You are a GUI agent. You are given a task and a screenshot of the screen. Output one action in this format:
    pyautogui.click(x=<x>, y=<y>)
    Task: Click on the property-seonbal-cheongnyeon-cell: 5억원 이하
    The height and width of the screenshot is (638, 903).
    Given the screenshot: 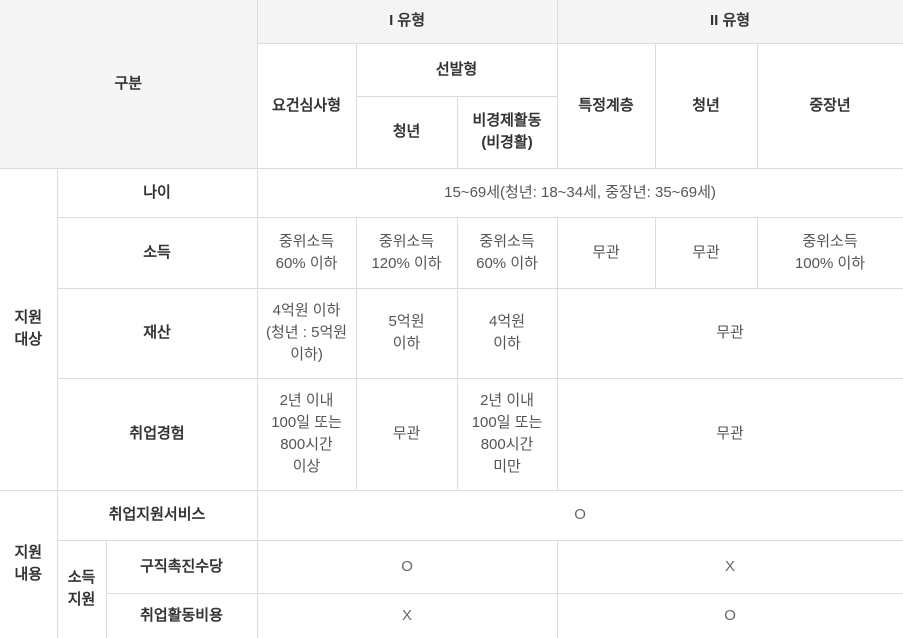 What is the action you would take?
    pyautogui.click(x=407, y=333)
    